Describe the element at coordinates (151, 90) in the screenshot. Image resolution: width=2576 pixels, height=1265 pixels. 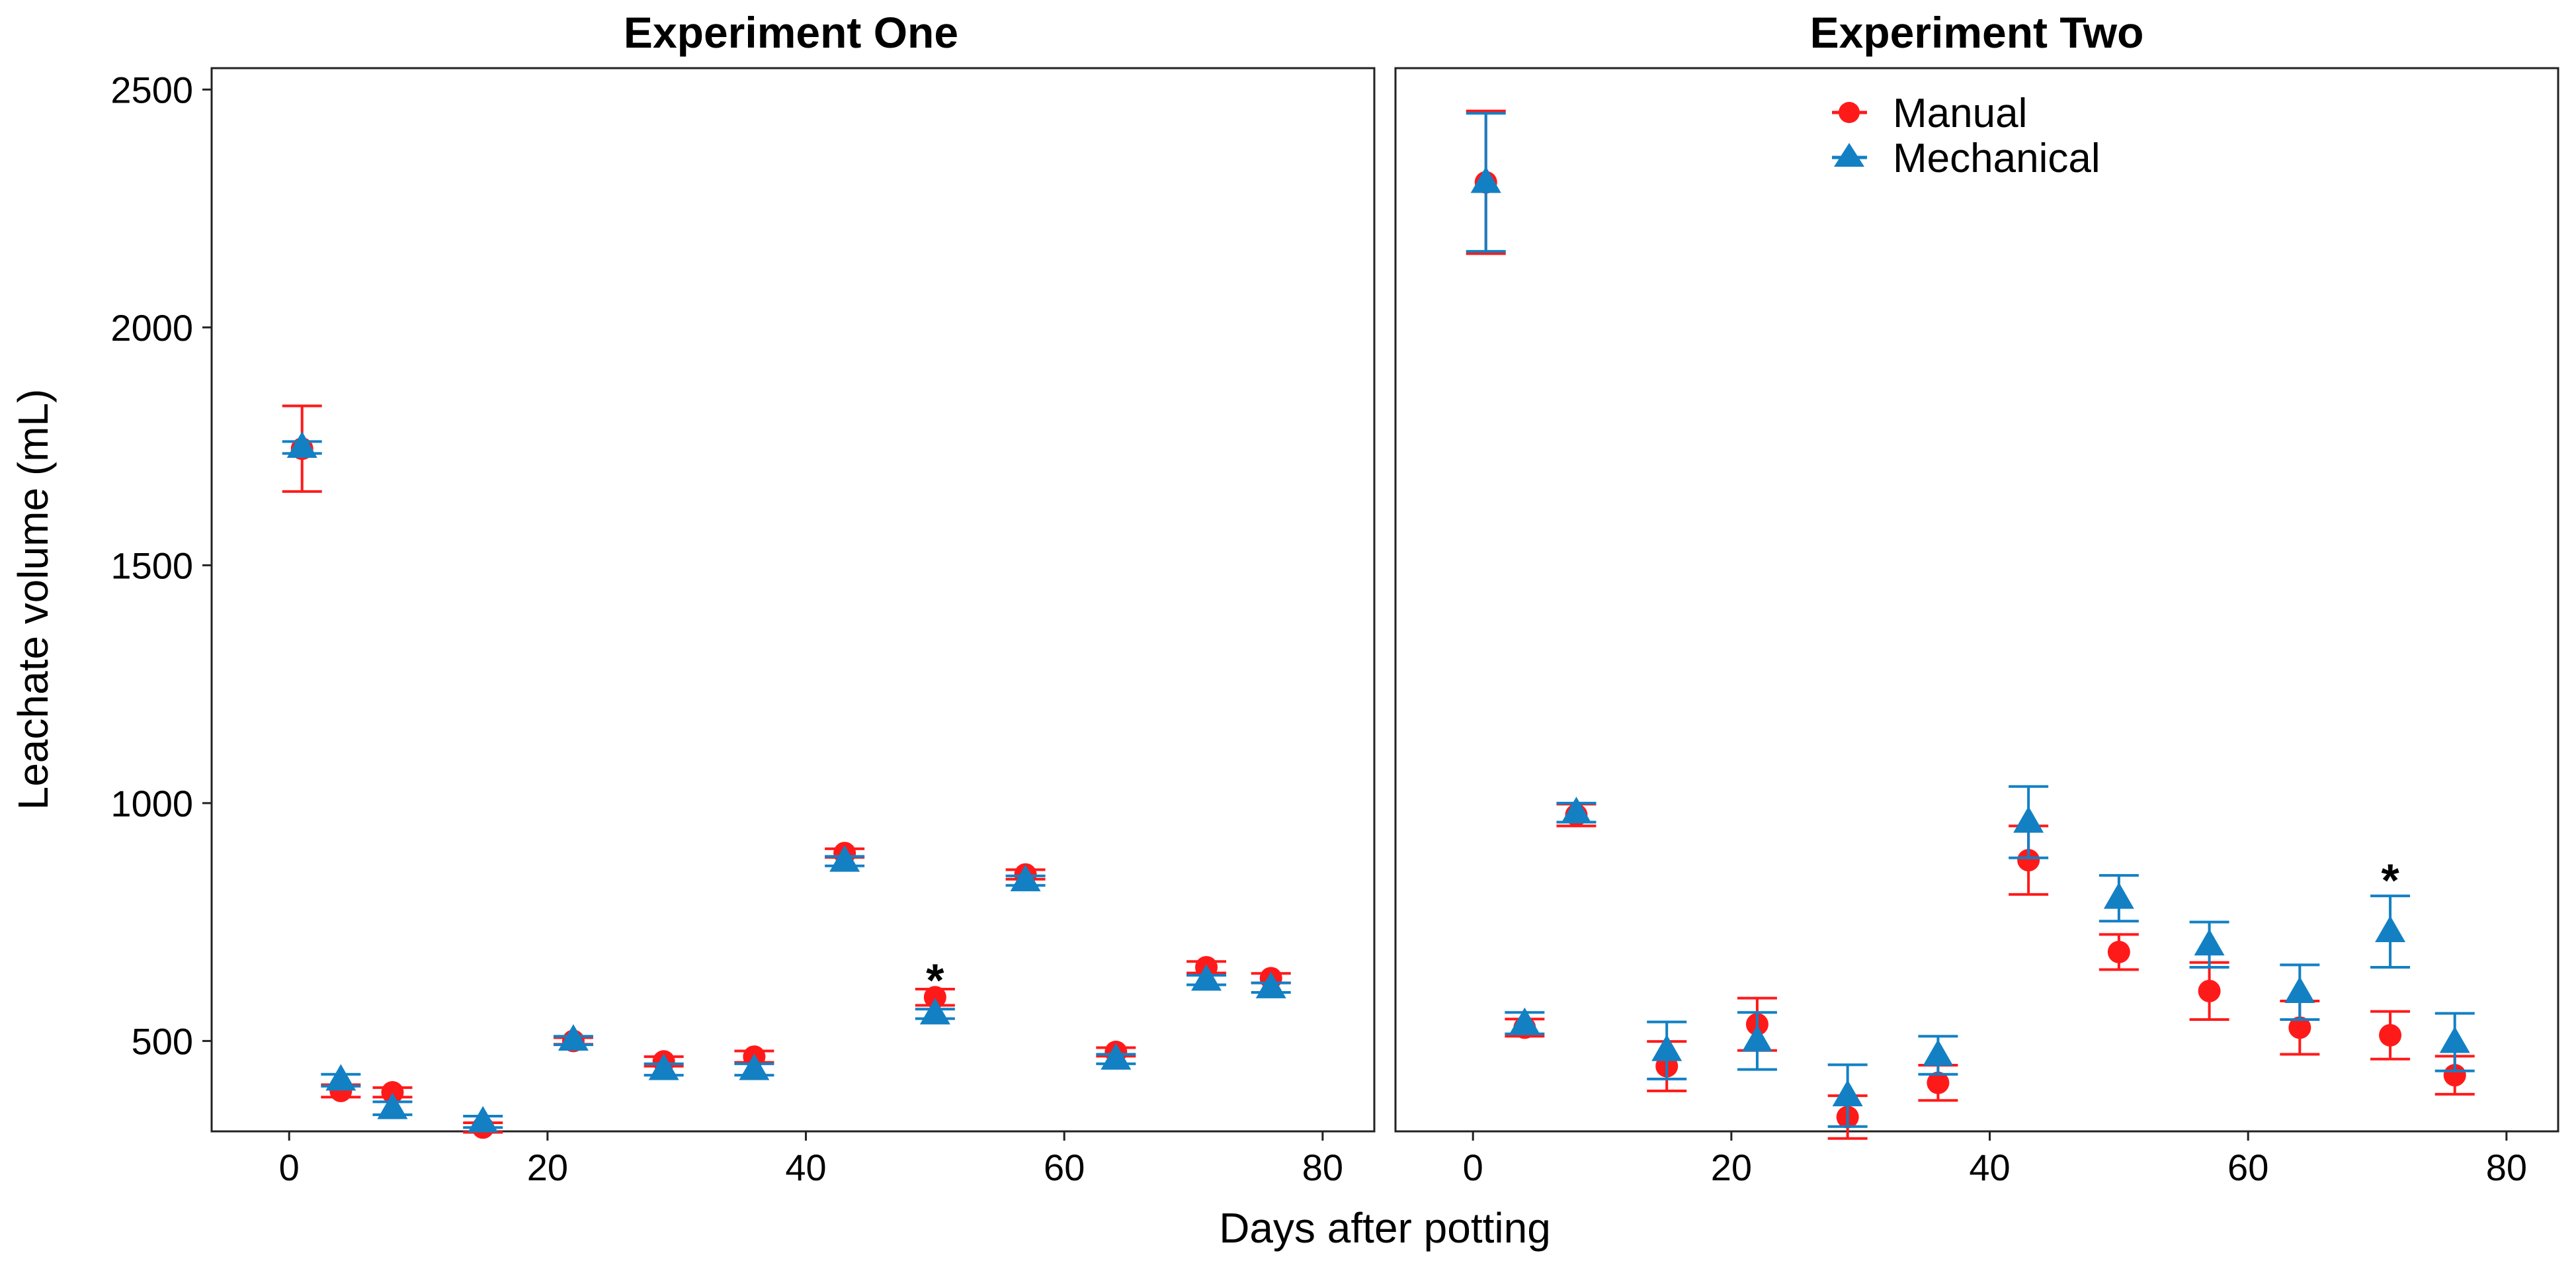
I see `y-tick-label: 2500` at that location.